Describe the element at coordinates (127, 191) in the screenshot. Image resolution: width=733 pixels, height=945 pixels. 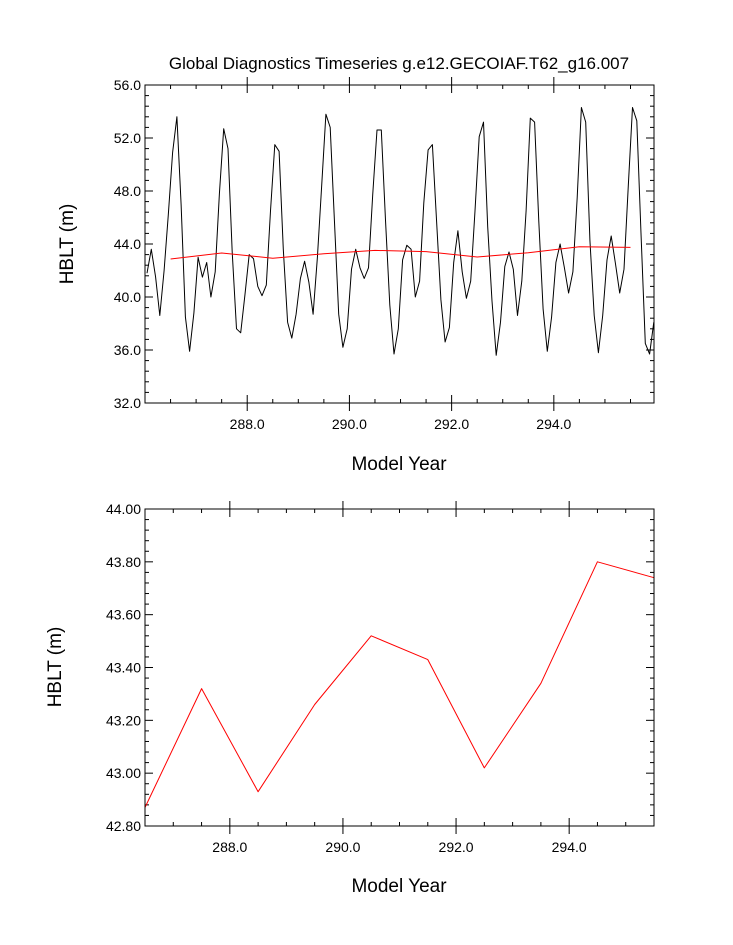
I see `y-tick-label: 48.0` at that location.